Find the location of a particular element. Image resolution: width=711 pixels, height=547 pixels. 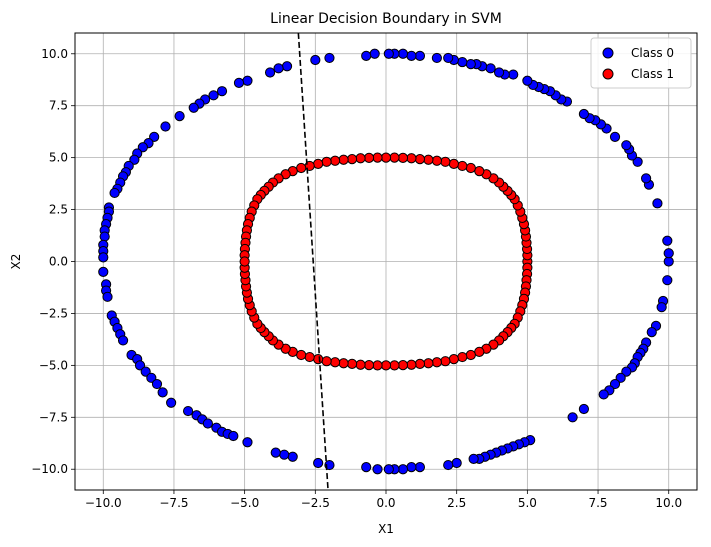

legend: Class 0 Class 1 is located at coordinates (641, 63).